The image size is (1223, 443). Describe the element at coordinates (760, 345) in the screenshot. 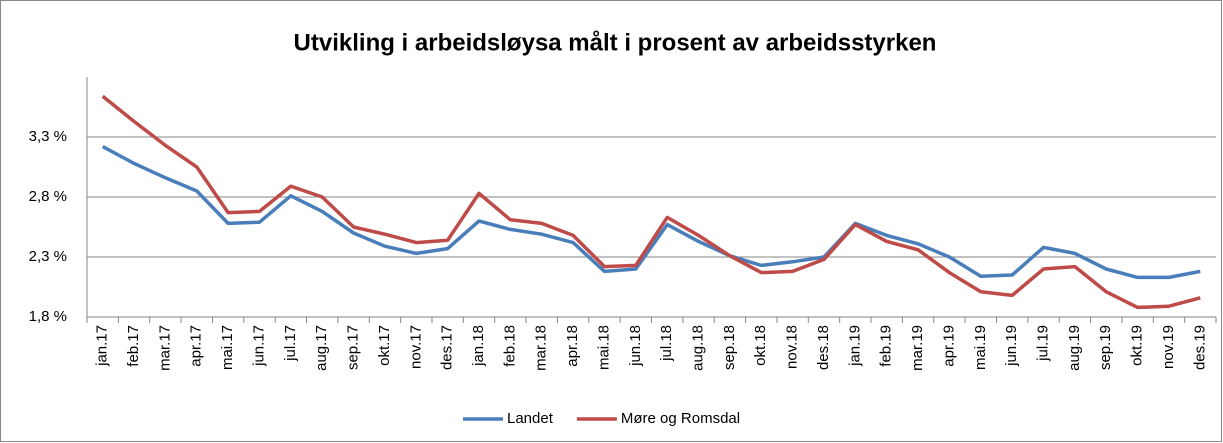

I see `x-tick-label: okt.18` at that location.